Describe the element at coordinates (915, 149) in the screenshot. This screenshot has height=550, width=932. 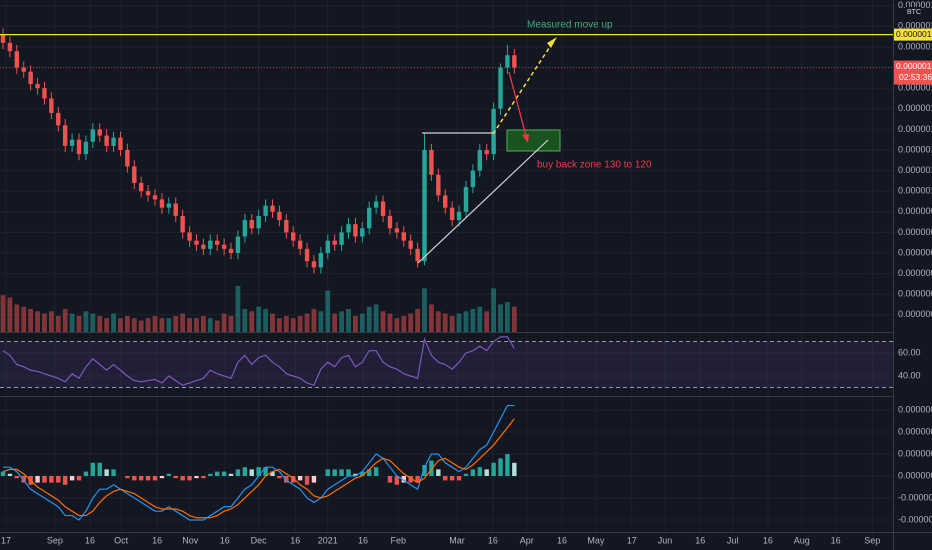
I see `y-tick-label: 0.00000120` at that location.